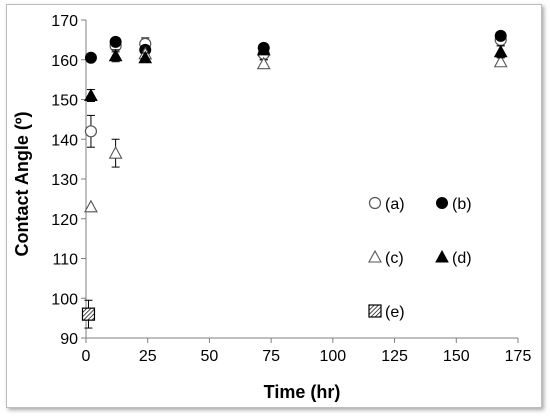 The height and width of the screenshot is (416, 550). What do you see at coordinates (333, 356) in the screenshot?
I see `x-tick-label: 100` at bounding box center [333, 356].